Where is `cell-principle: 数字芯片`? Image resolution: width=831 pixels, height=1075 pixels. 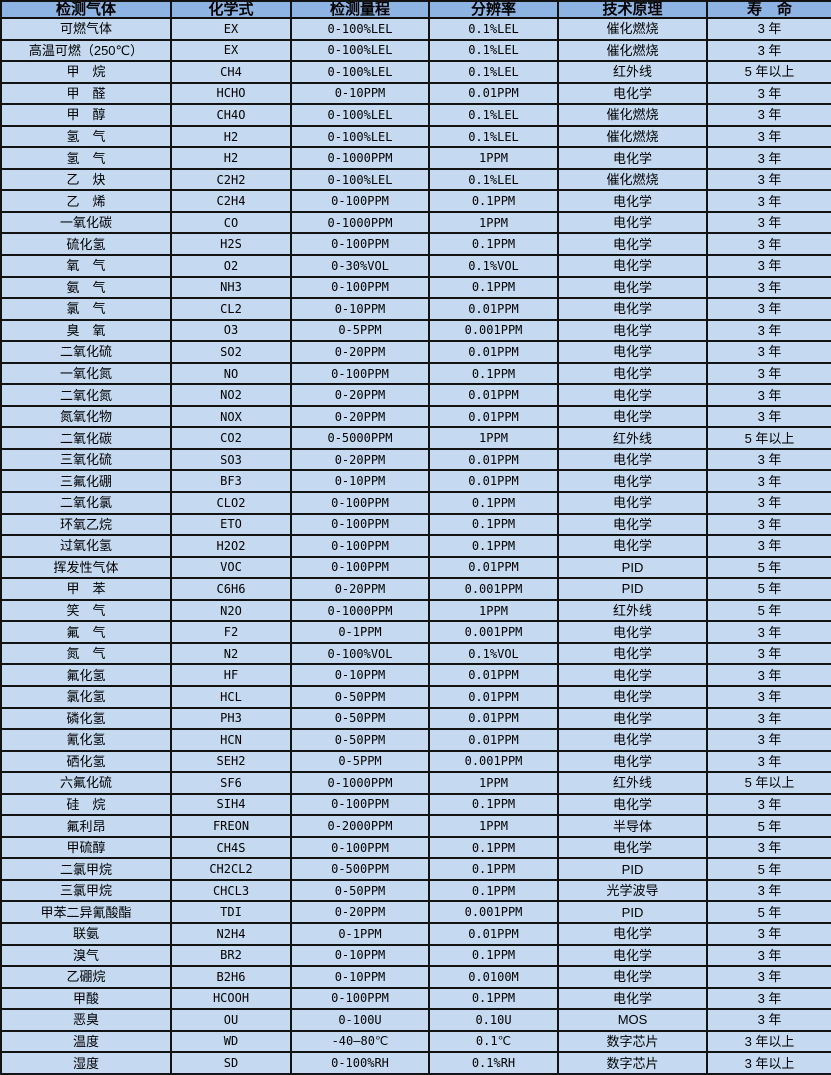 cell-principle: 数字芯片 is located at coordinates (632, 1063).